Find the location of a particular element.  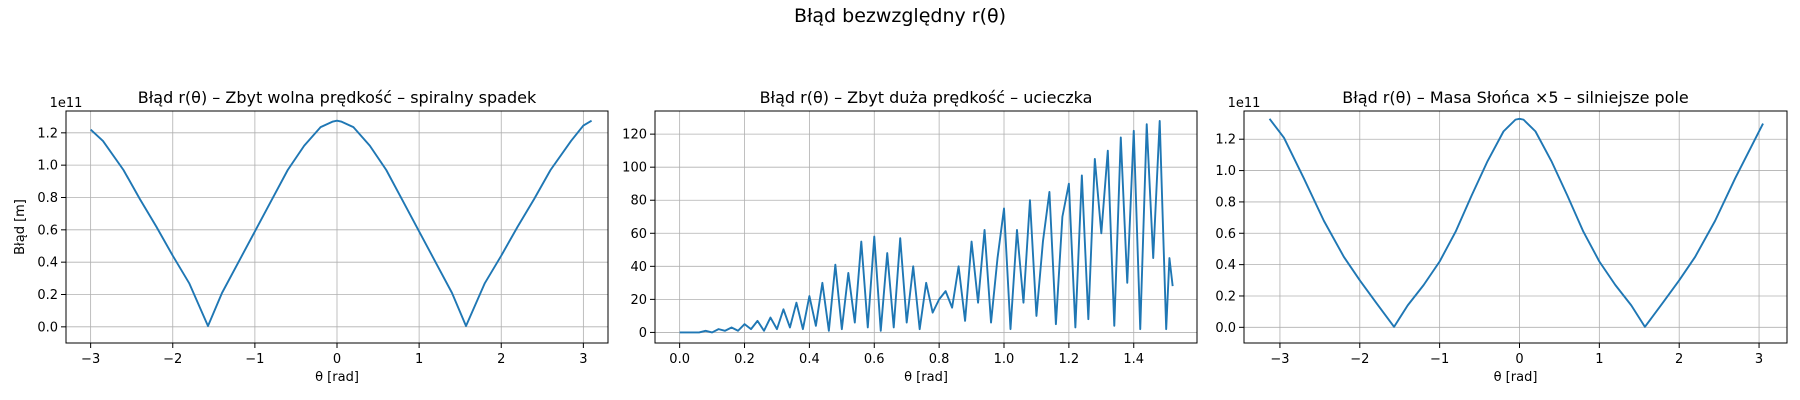

y-tick-label: 0 is located at coordinates (643, 333).